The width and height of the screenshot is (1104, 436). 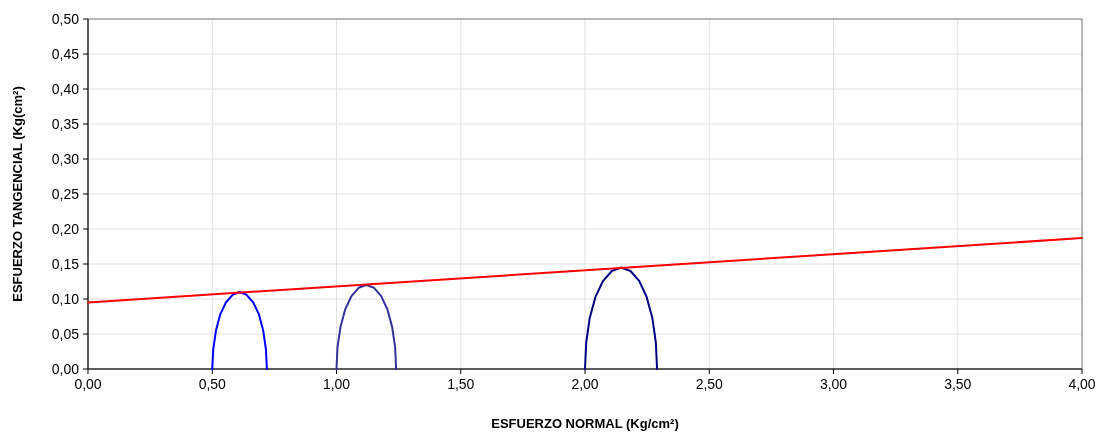 What do you see at coordinates (709, 384) in the screenshot?
I see `x-tick-label: 2,50` at bounding box center [709, 384].